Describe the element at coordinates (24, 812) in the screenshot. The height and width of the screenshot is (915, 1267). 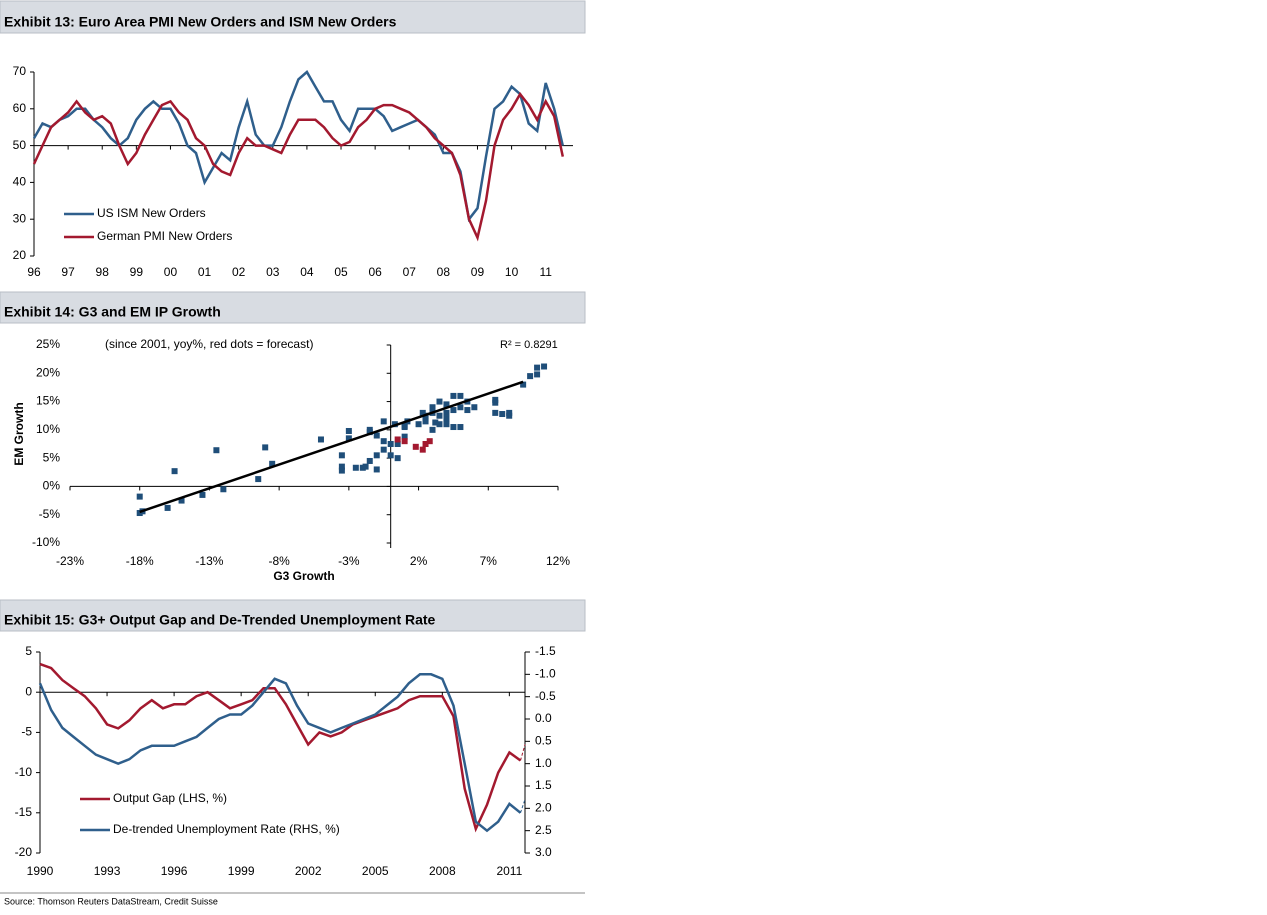
I see `y-tick-label: -15` at that location.